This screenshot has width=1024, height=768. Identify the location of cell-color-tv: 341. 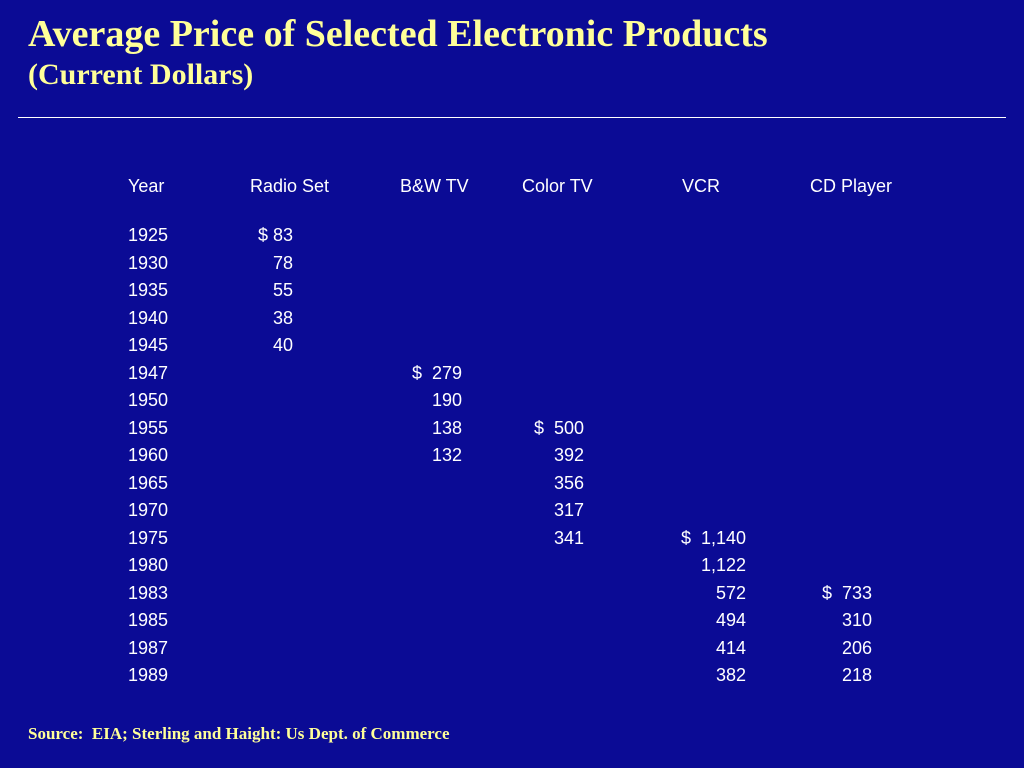
(592, 539).